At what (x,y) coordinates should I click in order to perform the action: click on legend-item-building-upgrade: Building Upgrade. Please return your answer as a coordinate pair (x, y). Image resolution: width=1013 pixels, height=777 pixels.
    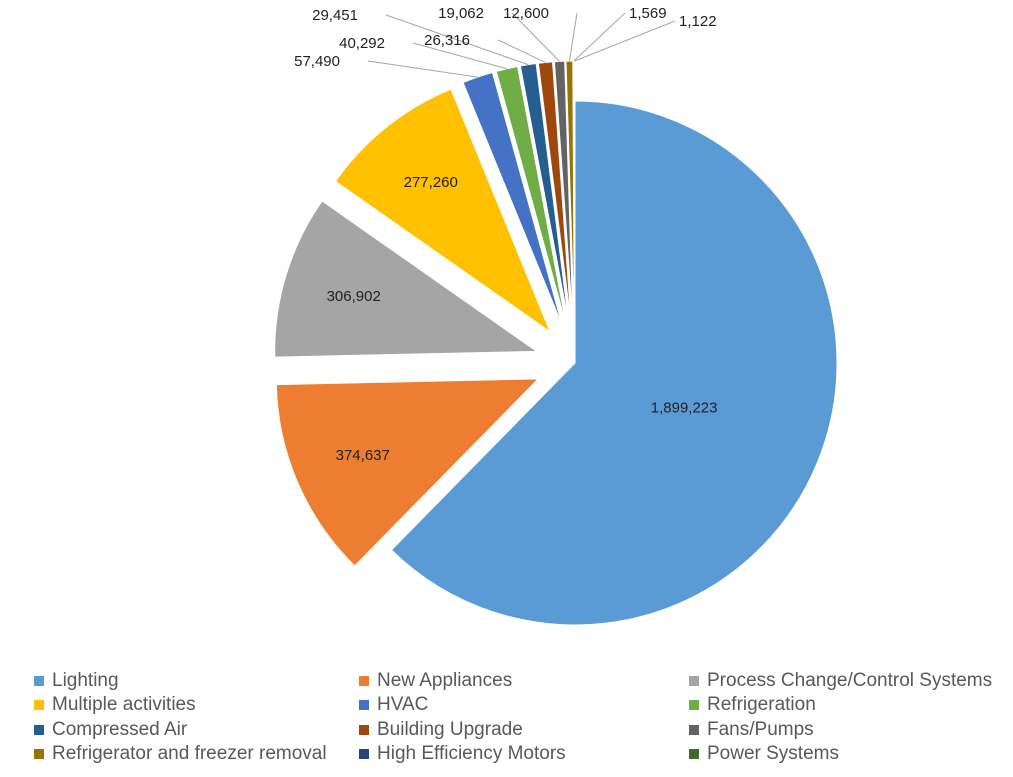
    Looking at the image, I should click on (524, 730).